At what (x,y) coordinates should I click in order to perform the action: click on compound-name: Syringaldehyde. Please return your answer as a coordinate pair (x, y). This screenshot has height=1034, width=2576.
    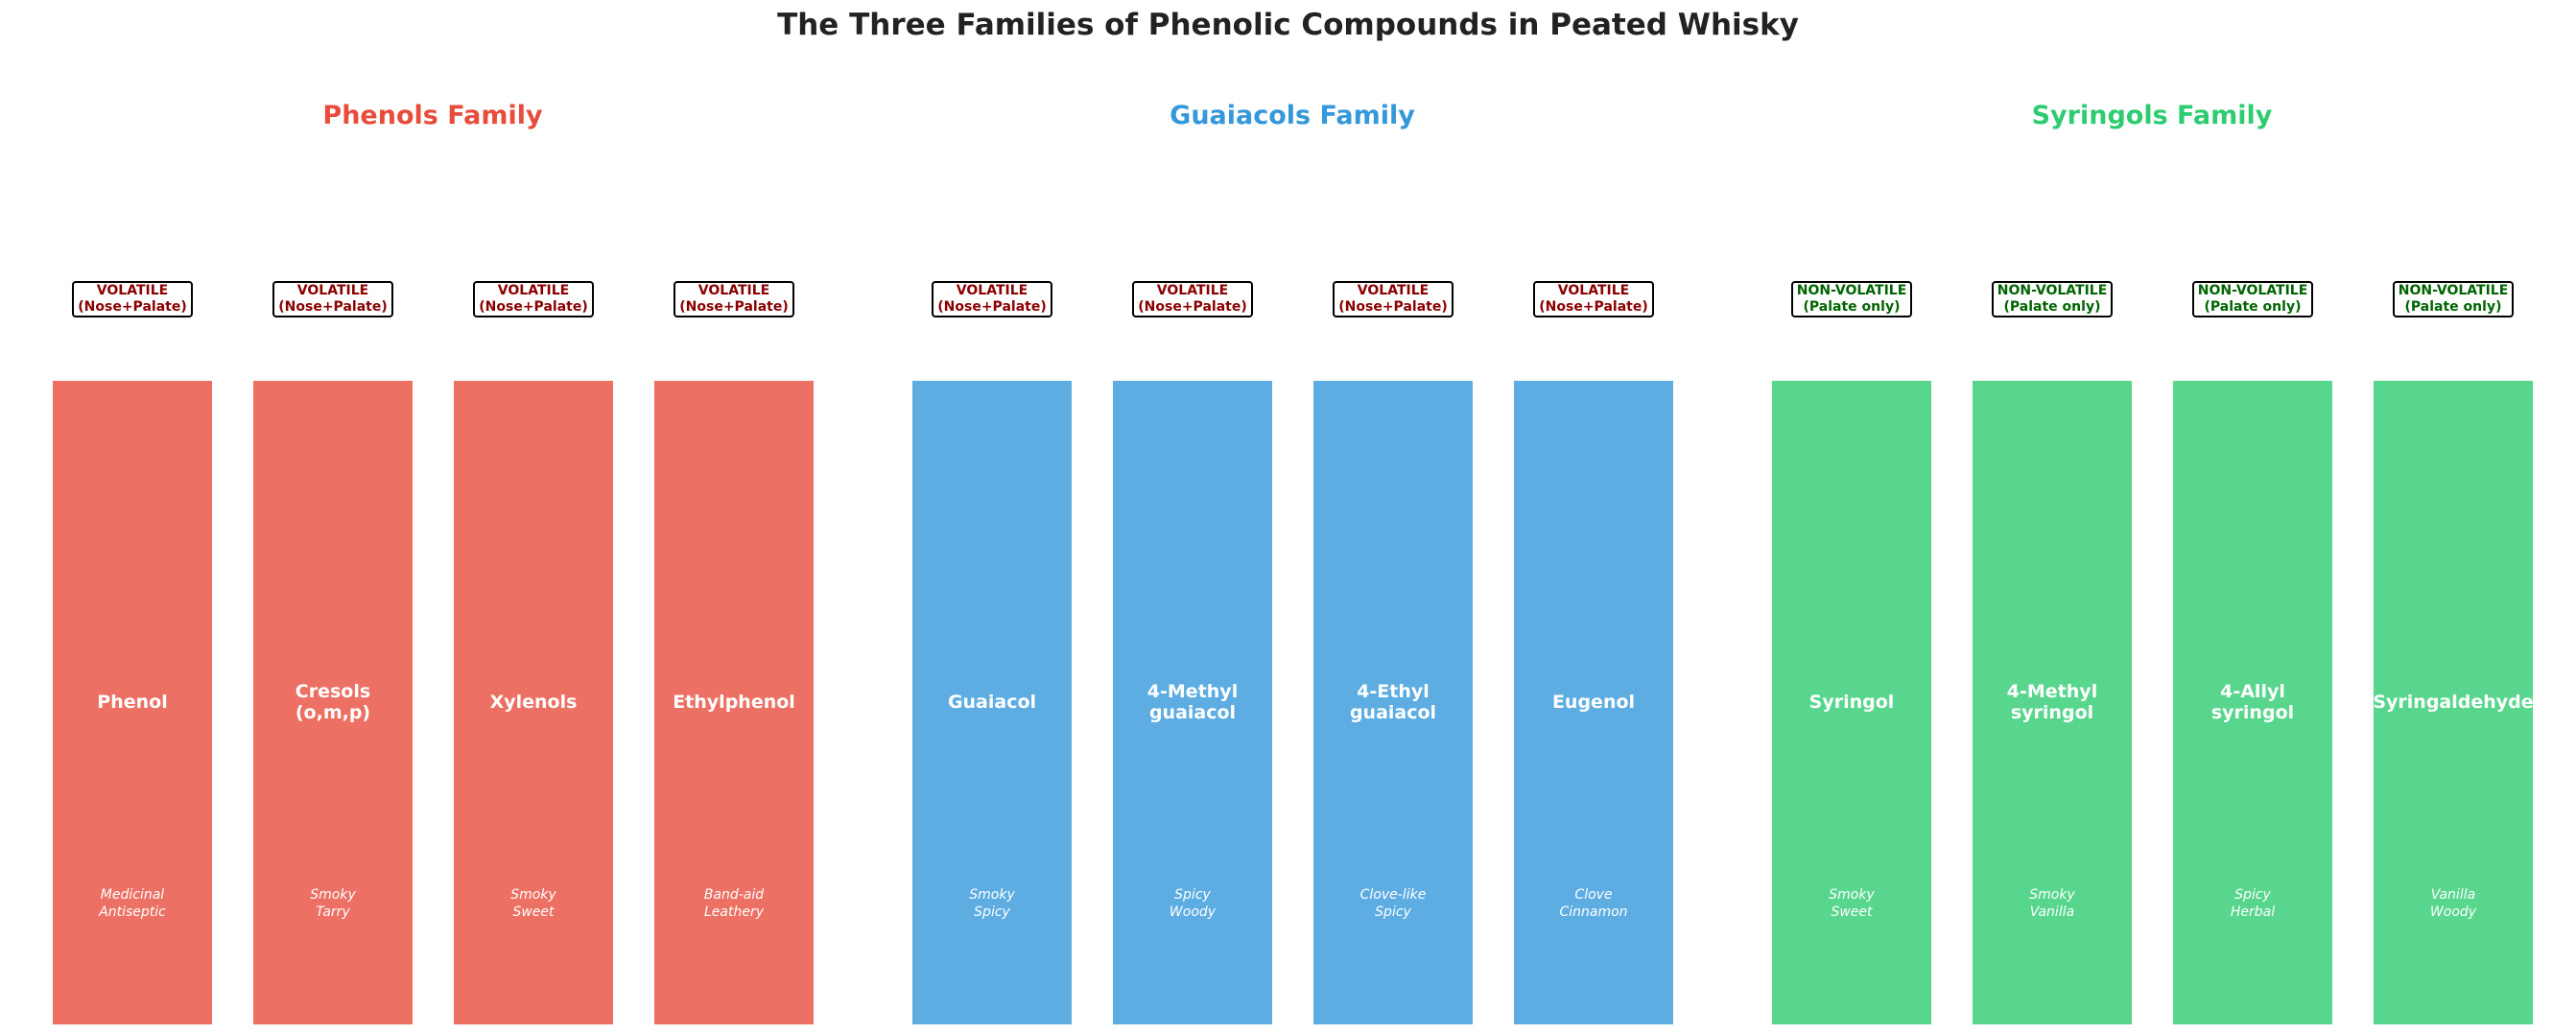
    Looking at the image, I should click on (2454, 702).